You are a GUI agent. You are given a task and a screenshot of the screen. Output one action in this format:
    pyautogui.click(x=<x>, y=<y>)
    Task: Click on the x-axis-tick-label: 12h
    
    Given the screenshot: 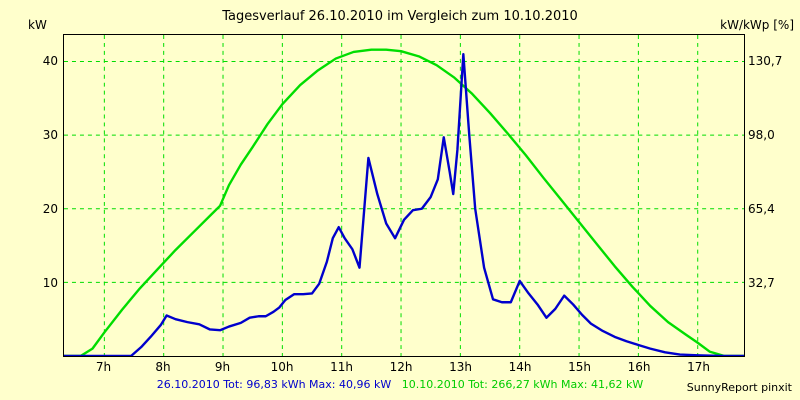 What is the action you would take?
    pyautogui.click(x=401, y=367)
    